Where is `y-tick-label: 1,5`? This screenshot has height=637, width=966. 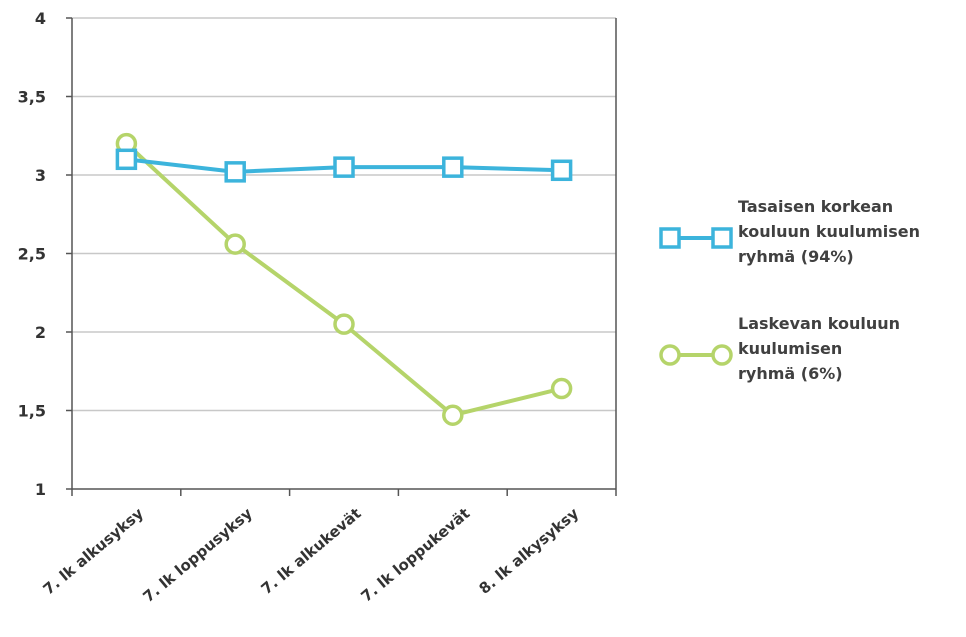 y-tick-label: 1,5 is located at coordinates (32, 411).